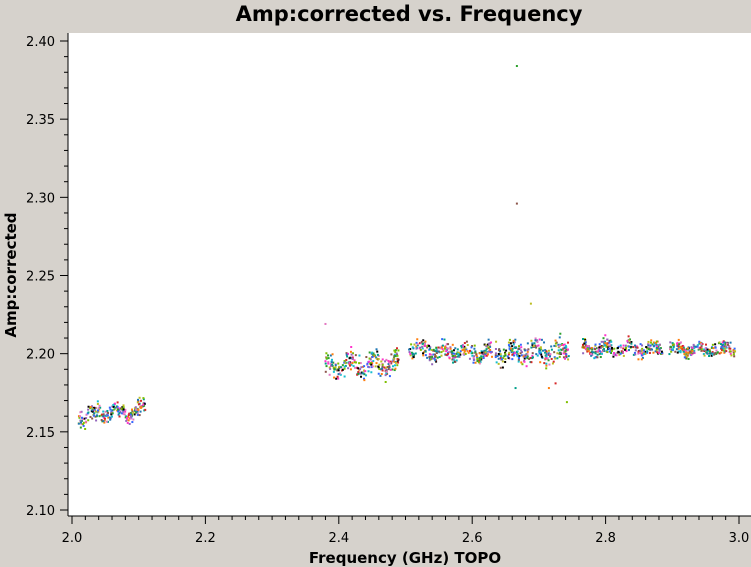 The width and height of the screenshot is (751, 567). I want to click on y-tick-label: 2.25, so click(40, 277).